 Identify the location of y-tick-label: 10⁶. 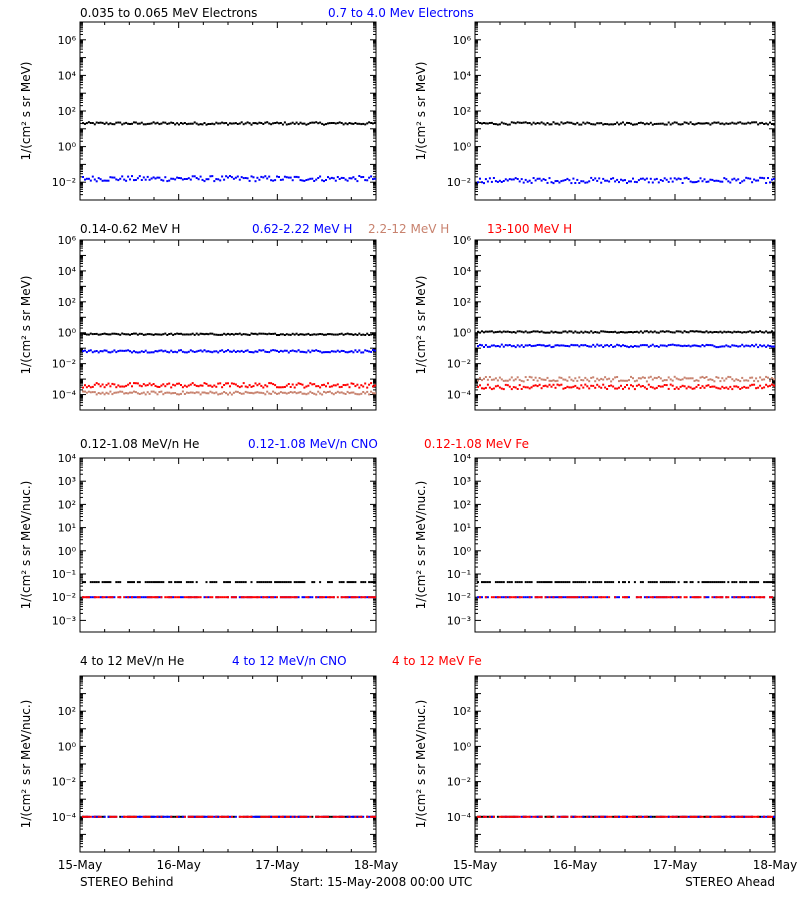
(67, 40).